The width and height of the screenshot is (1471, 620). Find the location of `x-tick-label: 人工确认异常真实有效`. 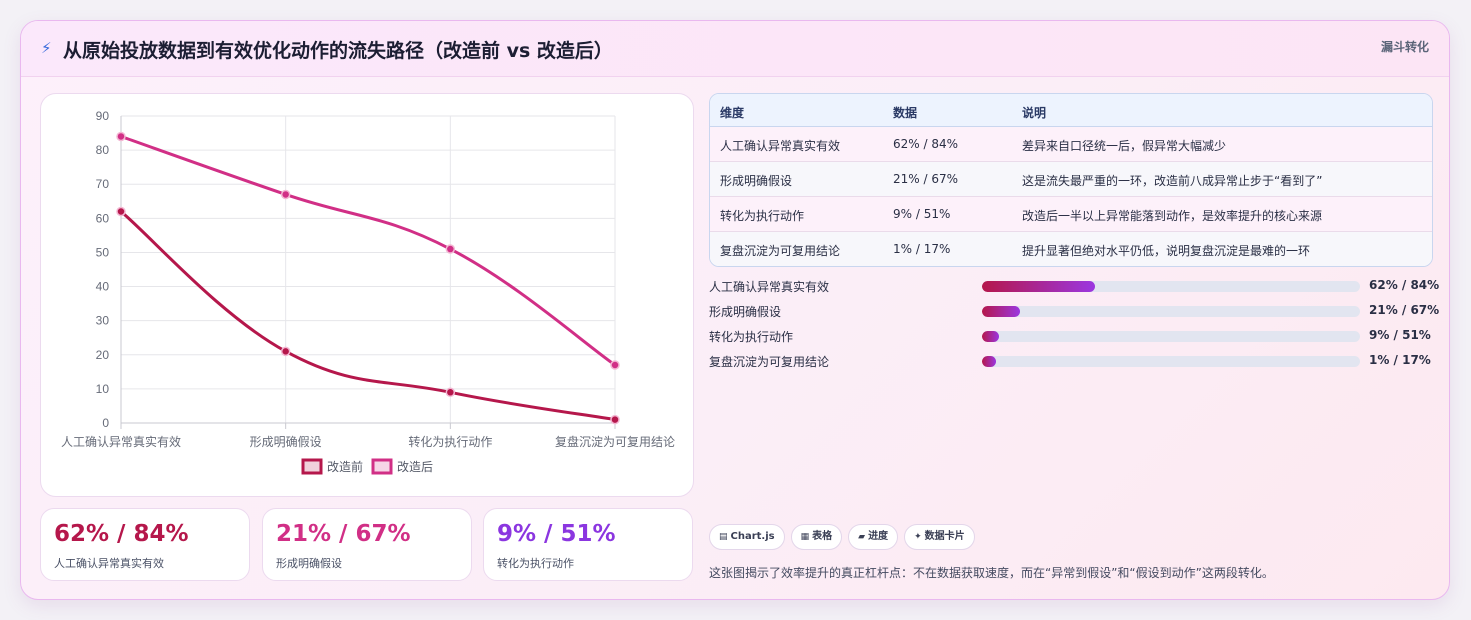

x-tick-label: 人工确认异常真实有效 is located at coordinates (121, 441).